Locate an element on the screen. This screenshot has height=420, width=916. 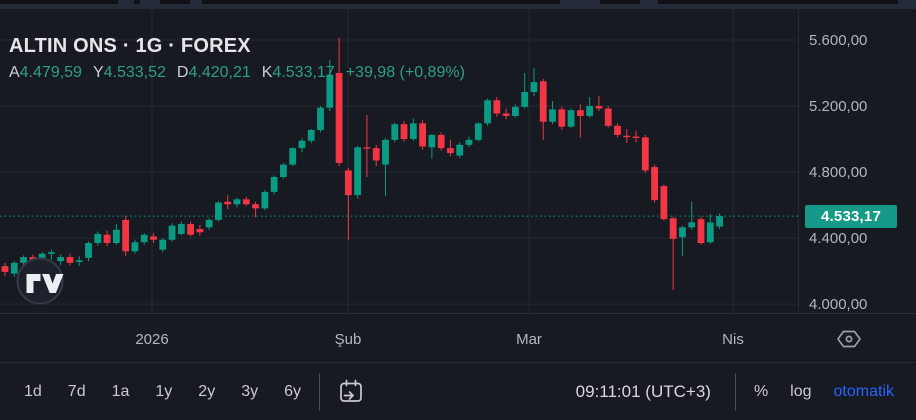
hexagon-icon is located at coordinates (849, 339).